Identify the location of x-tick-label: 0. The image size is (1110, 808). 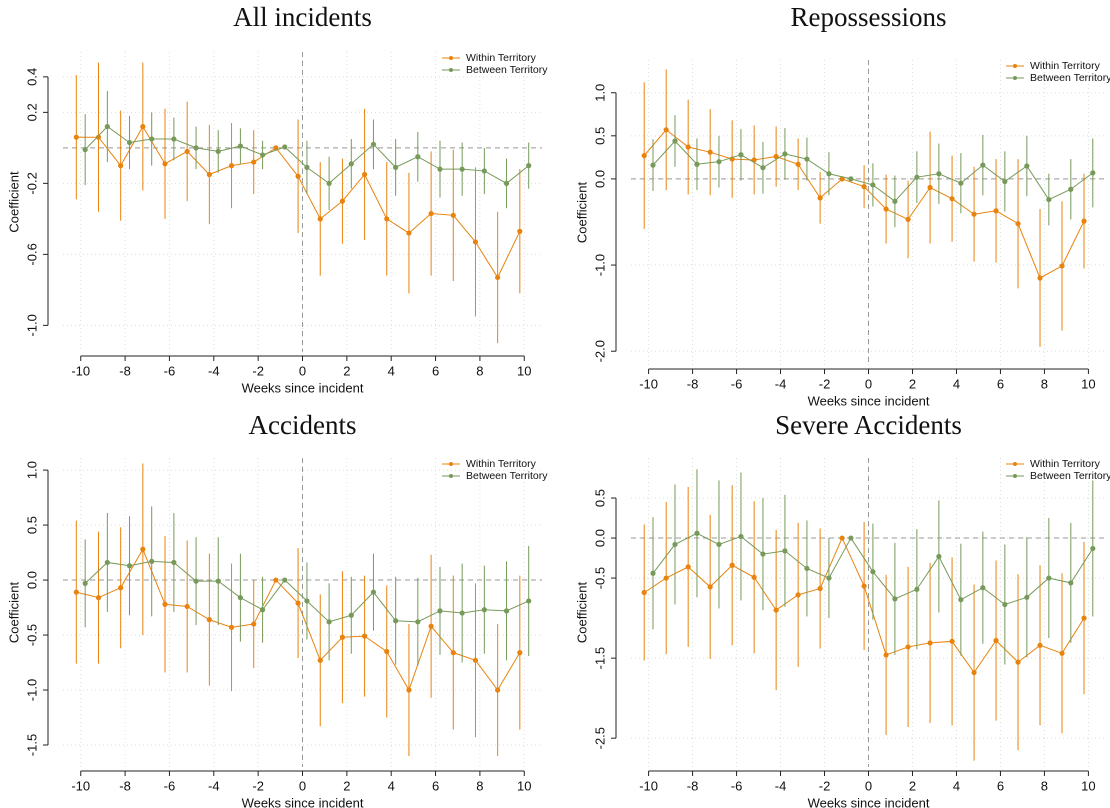
(302, 370).